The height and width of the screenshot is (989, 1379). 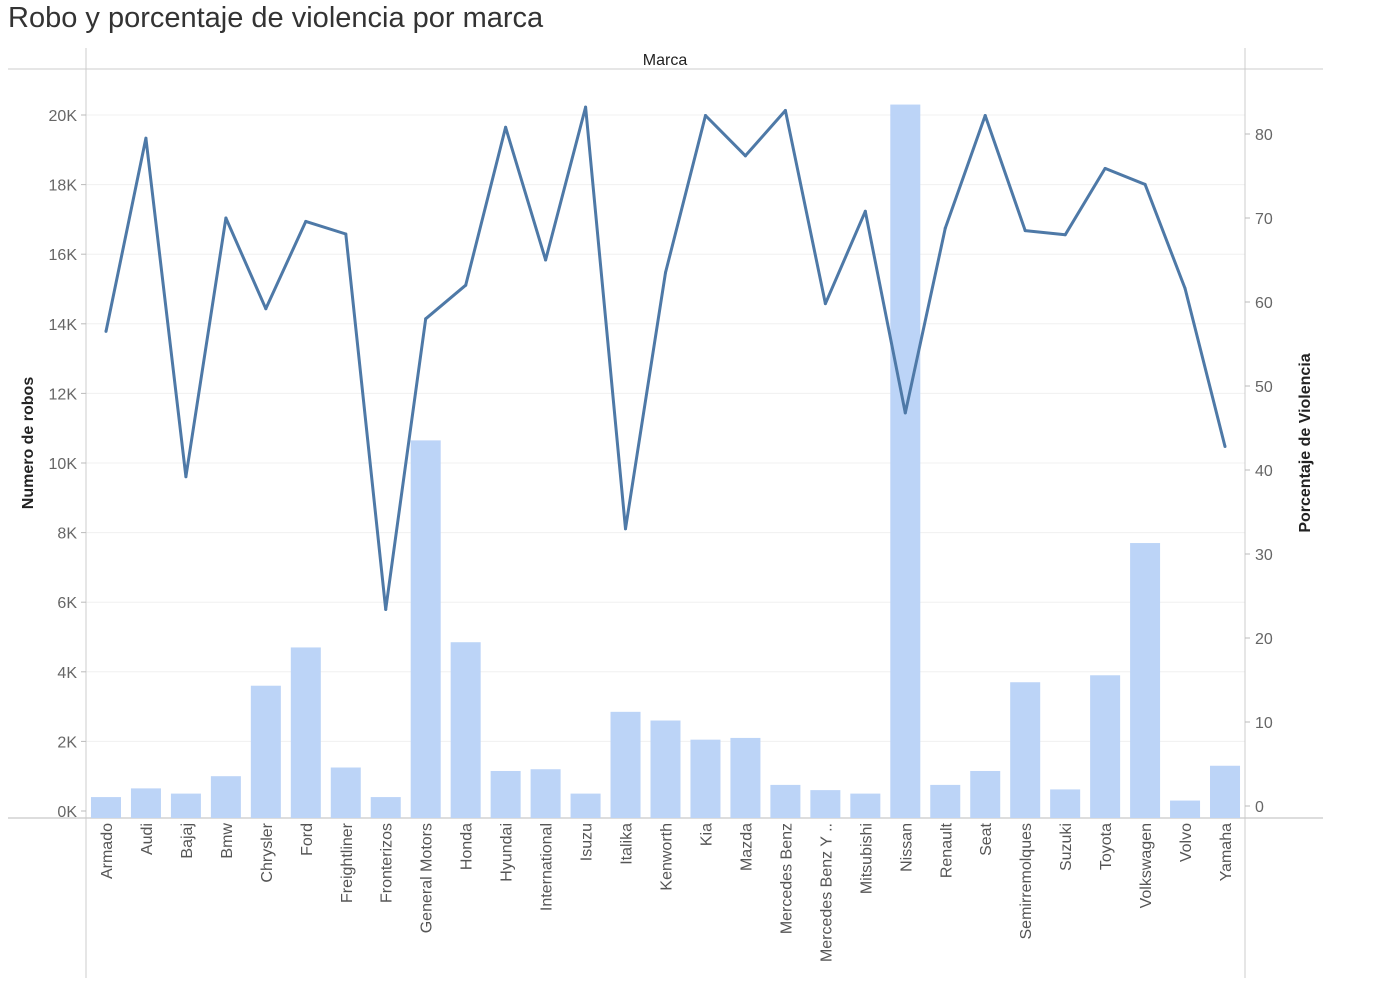 What do you see at coordinates (866, 858) in the screenshot?
I see `x-tick-label: Mitsubishi` at bounding box center [866, 858].